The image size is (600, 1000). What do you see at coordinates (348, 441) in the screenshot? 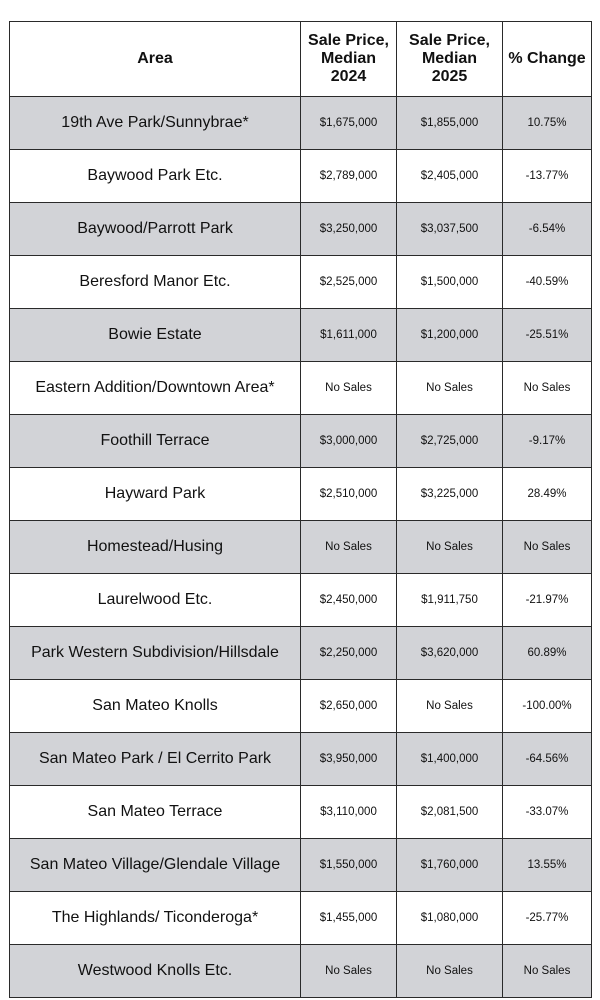
I see `cell-price-2024: $3,000,000` at bounding box center [348, 441].